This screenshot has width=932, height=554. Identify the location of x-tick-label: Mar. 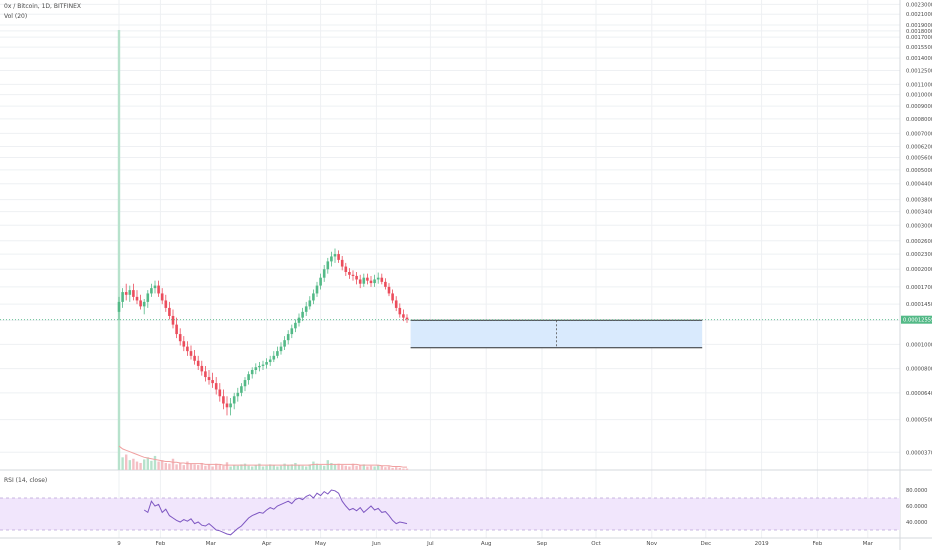
(868, 544).